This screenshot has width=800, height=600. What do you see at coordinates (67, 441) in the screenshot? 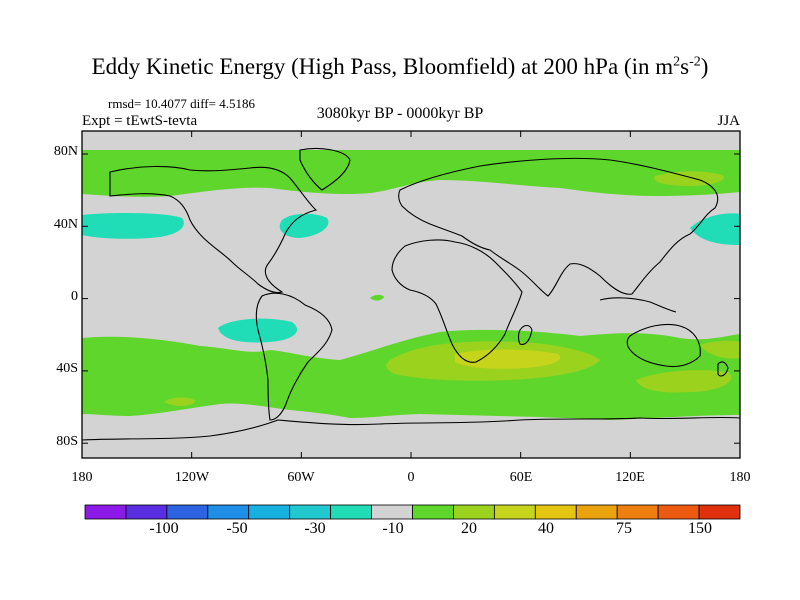
I see `lat-label-80s: 80S` at bounding box center [67, 441].